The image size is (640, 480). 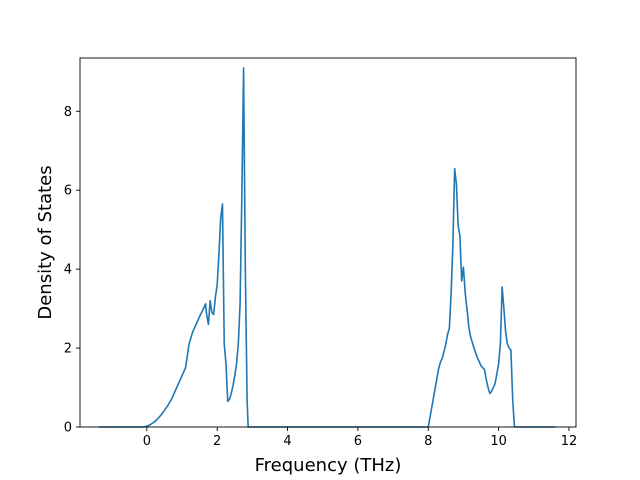 I want to click on y-tick-label: 2, so click(x=68, y=349).